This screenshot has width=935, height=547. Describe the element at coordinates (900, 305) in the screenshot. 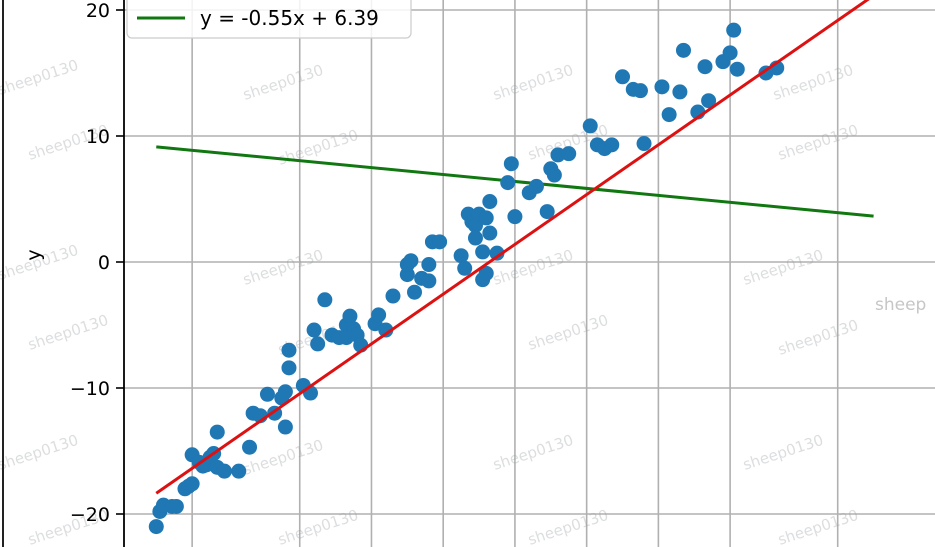

I see `edge-watermark: sheep` at that location.